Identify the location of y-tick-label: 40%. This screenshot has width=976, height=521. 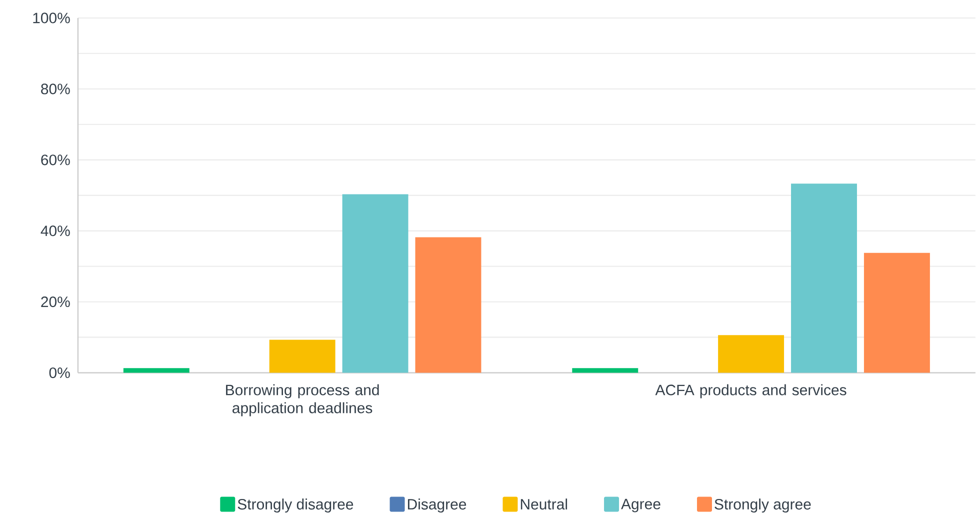
(55, 231).